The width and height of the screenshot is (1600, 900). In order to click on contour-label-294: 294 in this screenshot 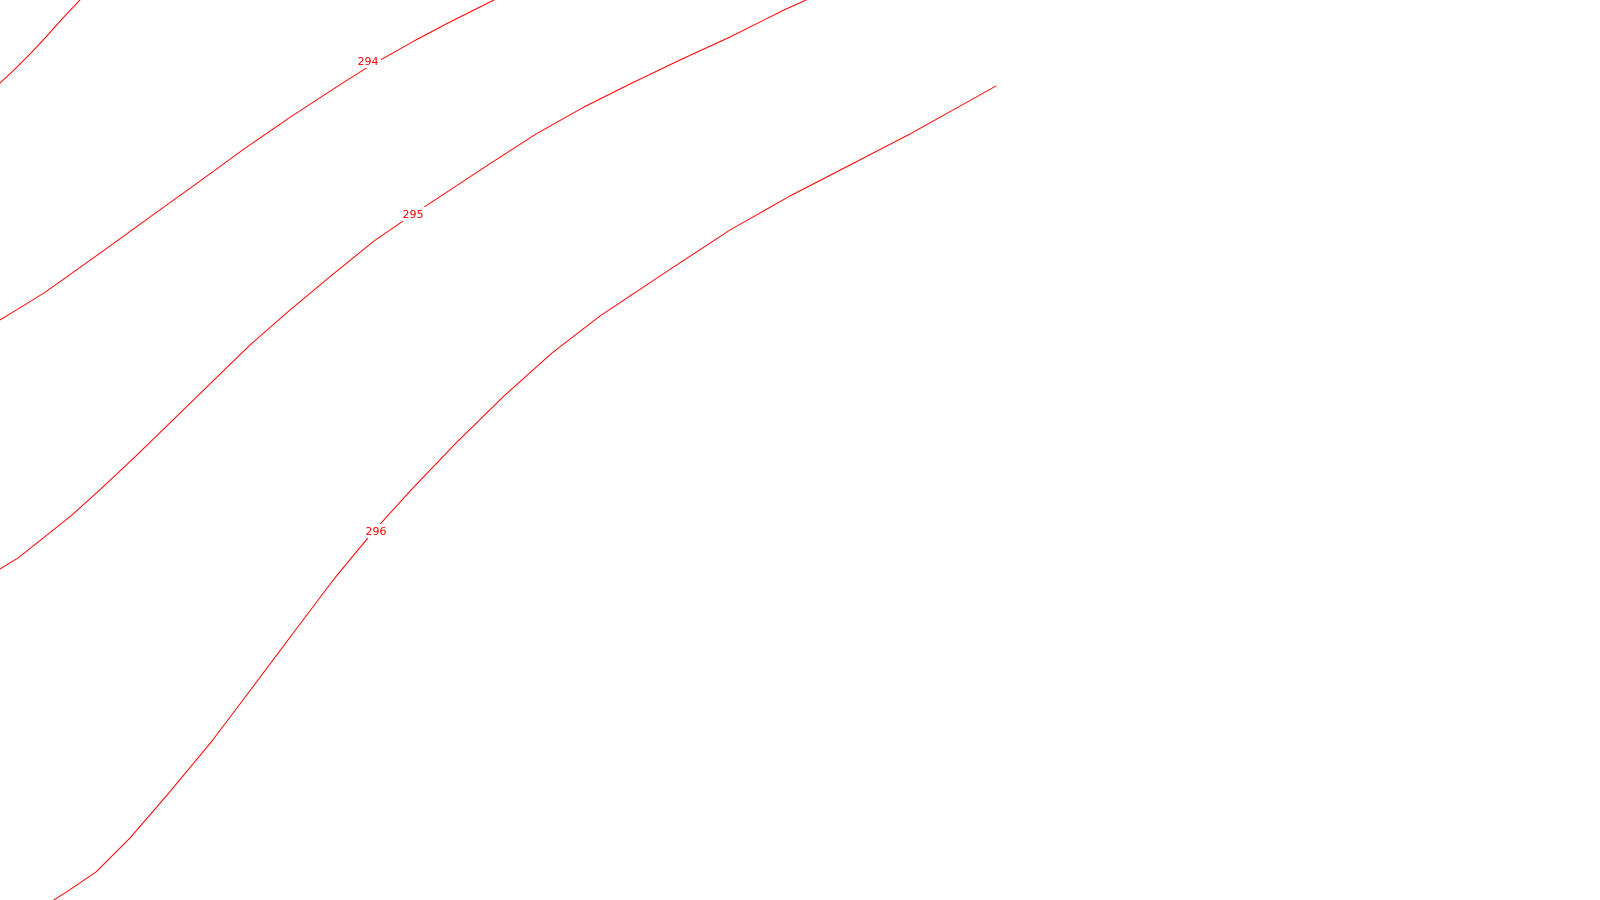, I will do `click(368, 61)`.